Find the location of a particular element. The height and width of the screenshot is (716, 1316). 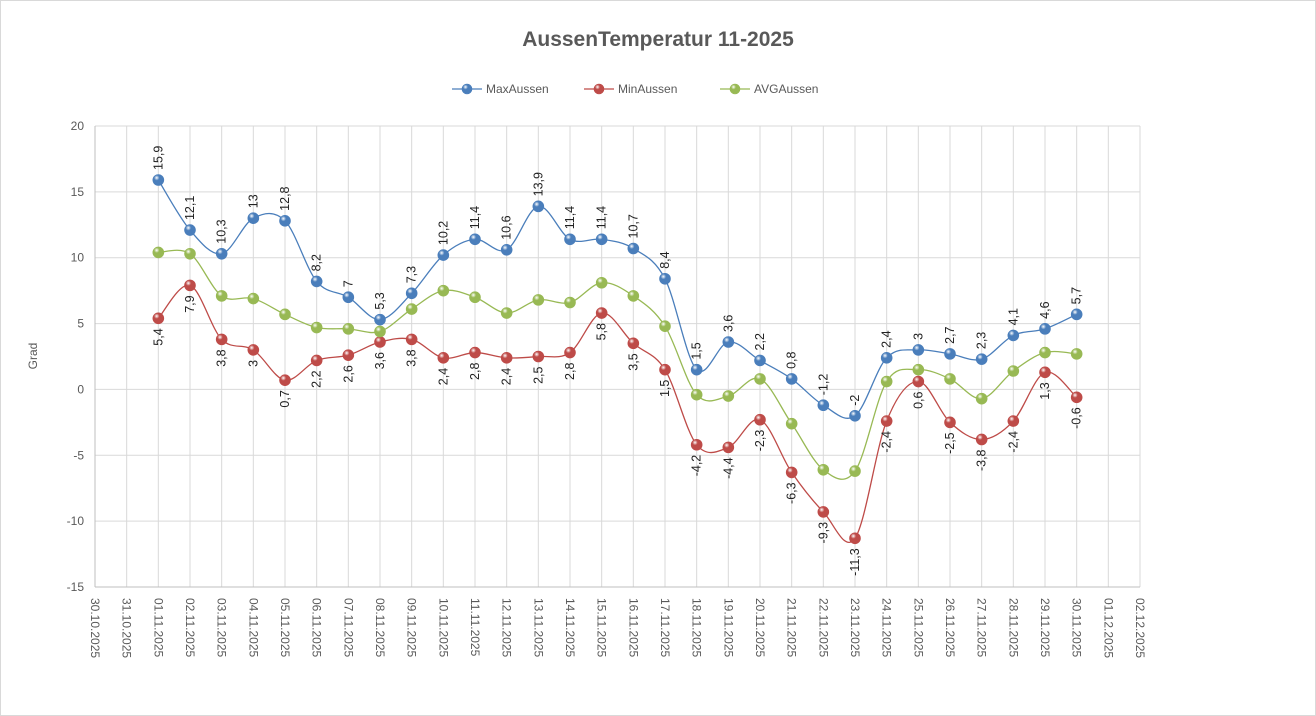

x-tick-label: 01.12.2025 is located at coordinates (1108, 628).